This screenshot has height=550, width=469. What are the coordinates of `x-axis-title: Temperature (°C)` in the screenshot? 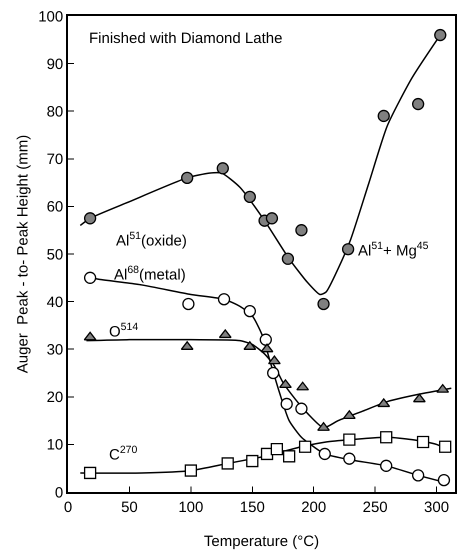 It's located at (262, 541).